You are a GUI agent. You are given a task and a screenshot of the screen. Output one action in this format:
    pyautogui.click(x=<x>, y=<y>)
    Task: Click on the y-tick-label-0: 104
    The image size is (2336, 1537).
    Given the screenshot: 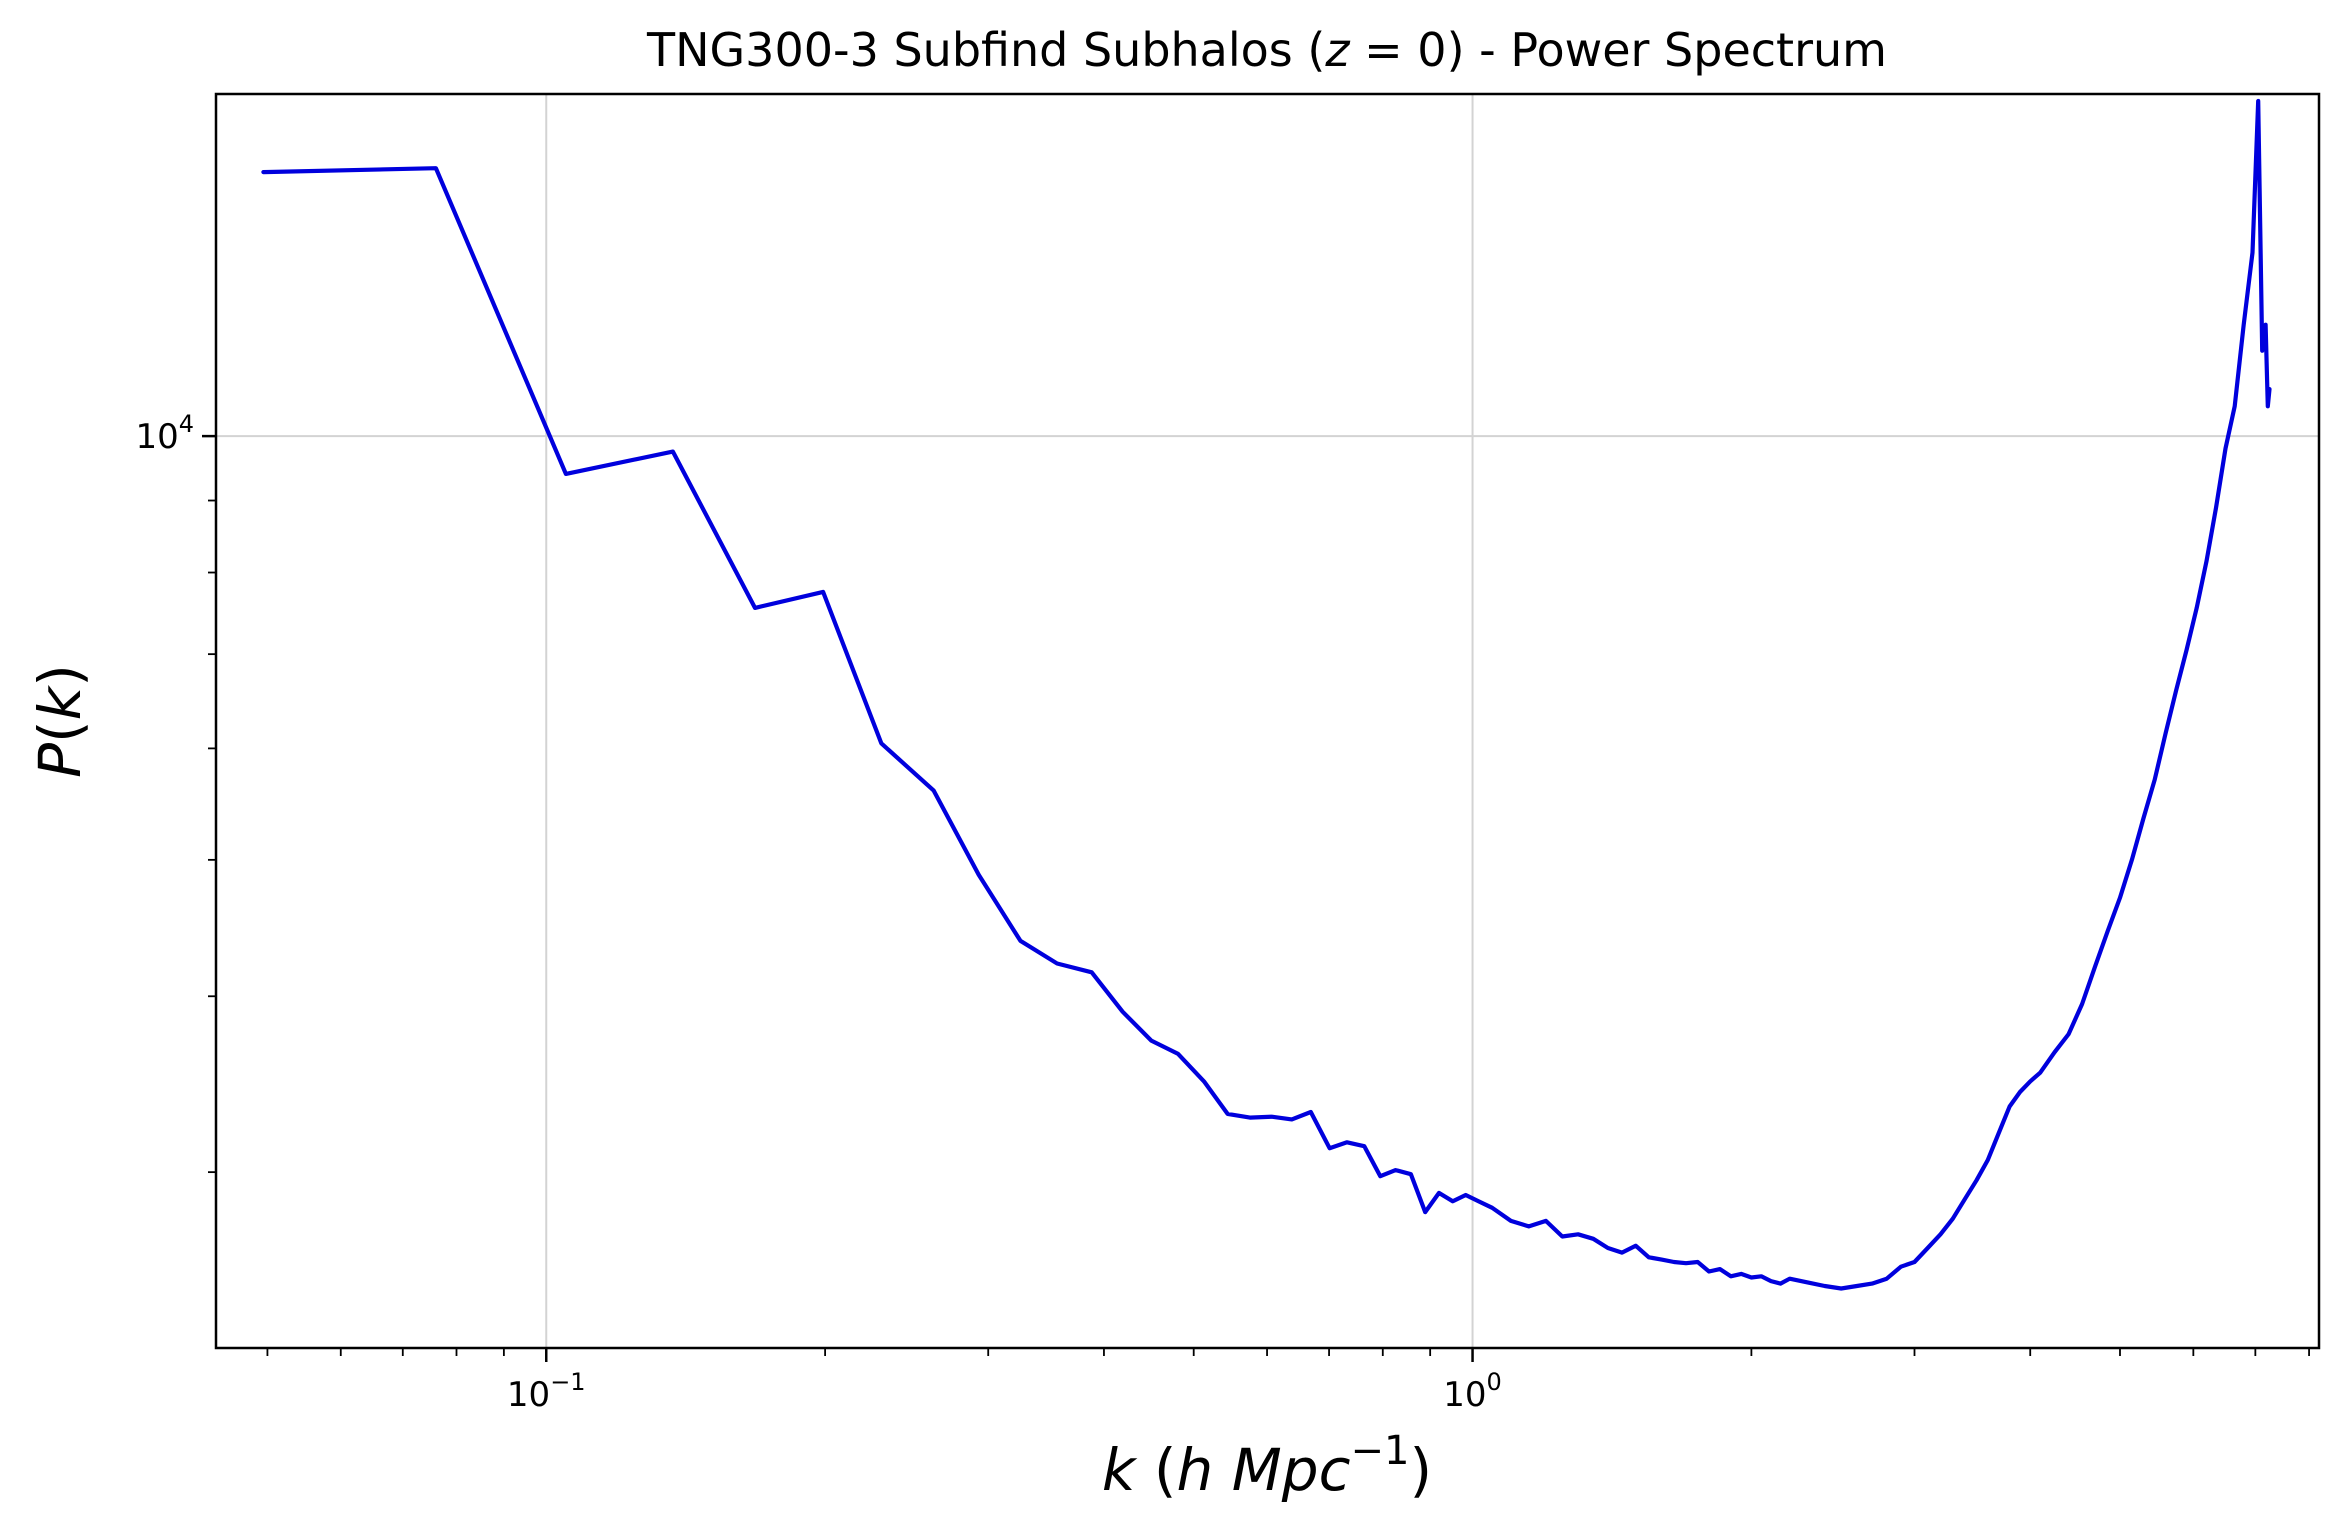 What is the action you would take?
    pyautogui.click(x=164, y=433)
    